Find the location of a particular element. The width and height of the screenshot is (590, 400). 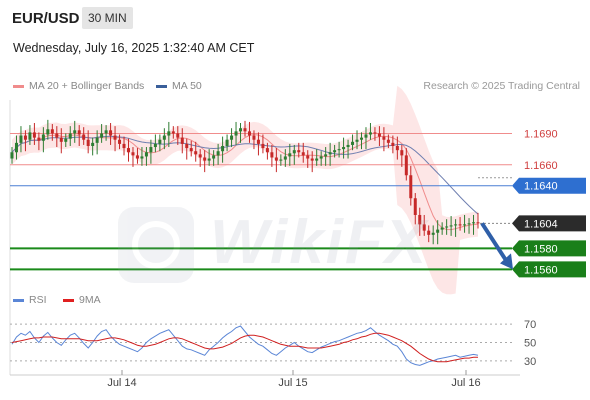

symbol-title: EUR/USD is located at coordinates (46, 18).